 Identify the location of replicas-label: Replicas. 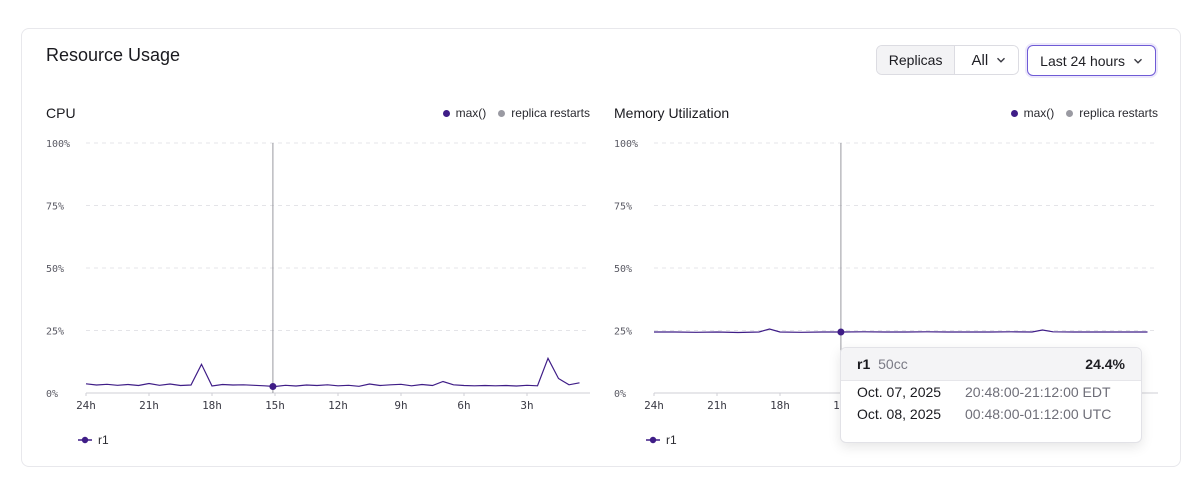
(916, 60).